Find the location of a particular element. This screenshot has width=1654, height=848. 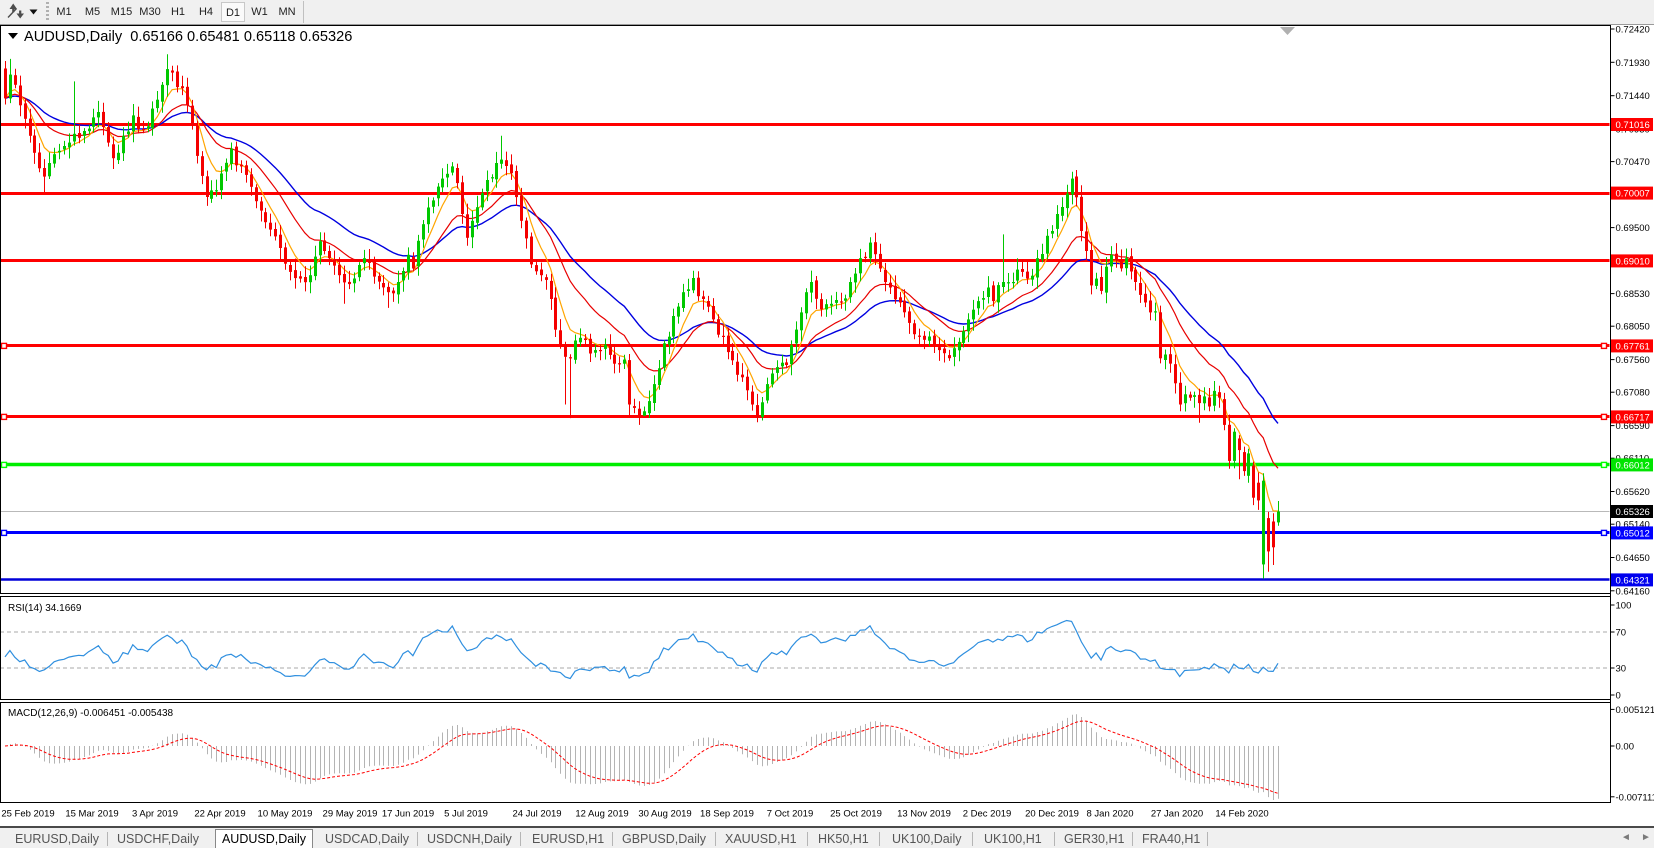

svg-text: 10 May 2019 is located at coordinates (285, 814).